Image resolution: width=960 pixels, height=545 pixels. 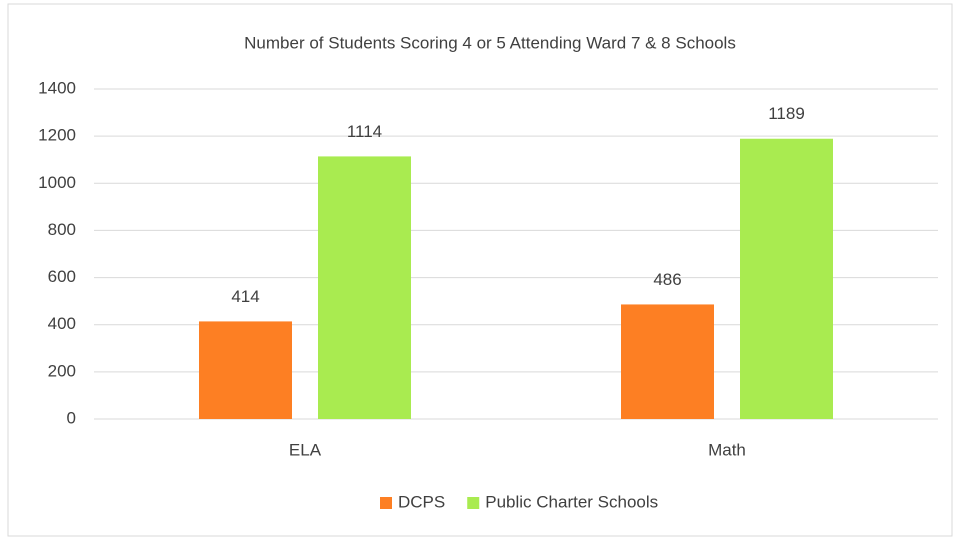 I want to click on y-tick-label: 400, so click(x=62, y=323).